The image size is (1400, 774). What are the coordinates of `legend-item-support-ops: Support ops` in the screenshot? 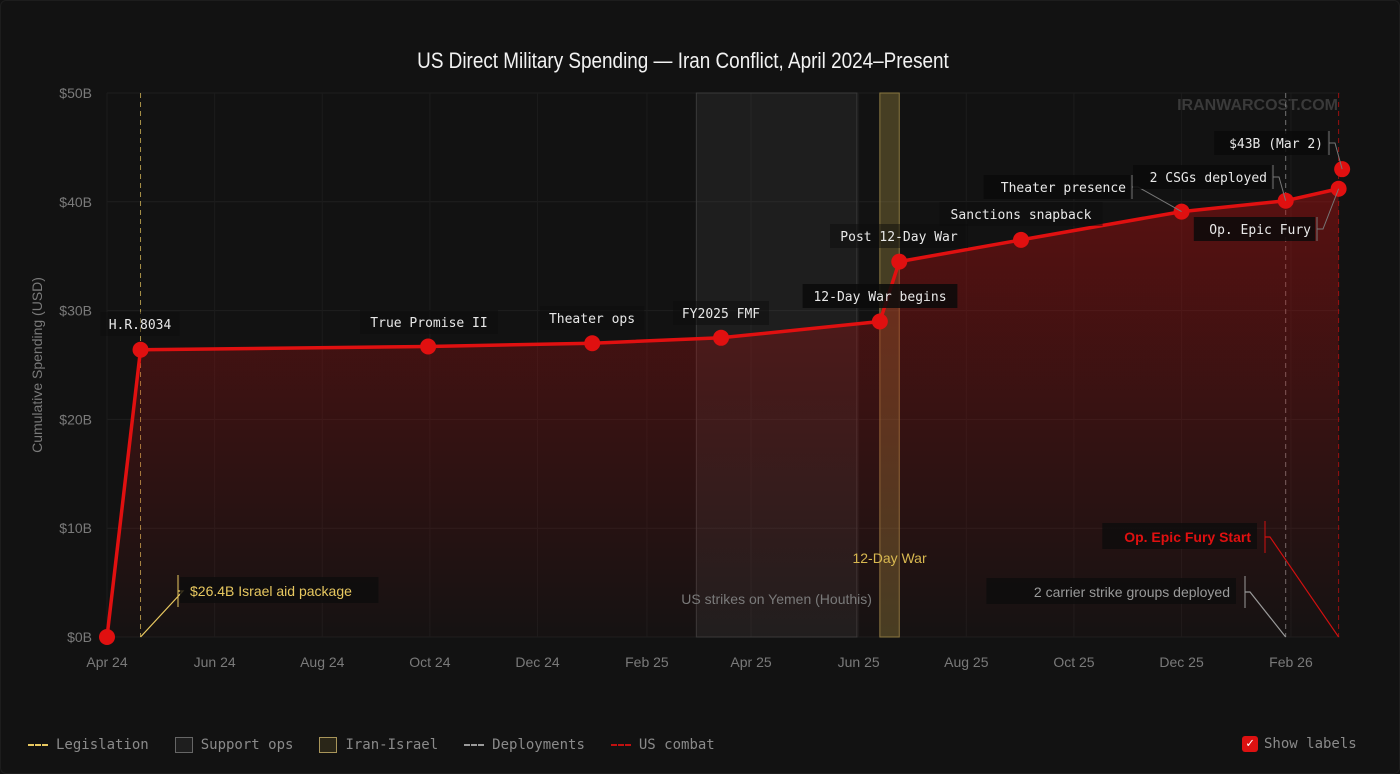 It's located at (234, 745).